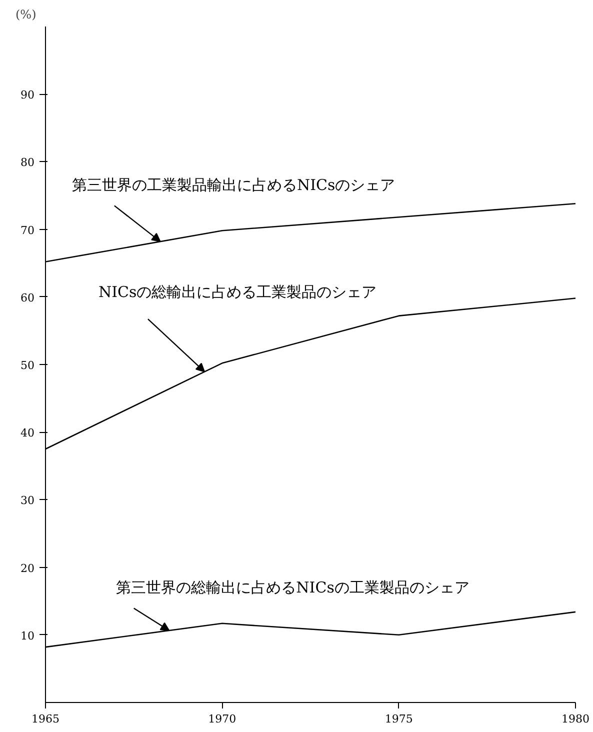 The height and width of the screenshot is (732, 593). I want to click on y-tick-label: 80, so click(27, 163).